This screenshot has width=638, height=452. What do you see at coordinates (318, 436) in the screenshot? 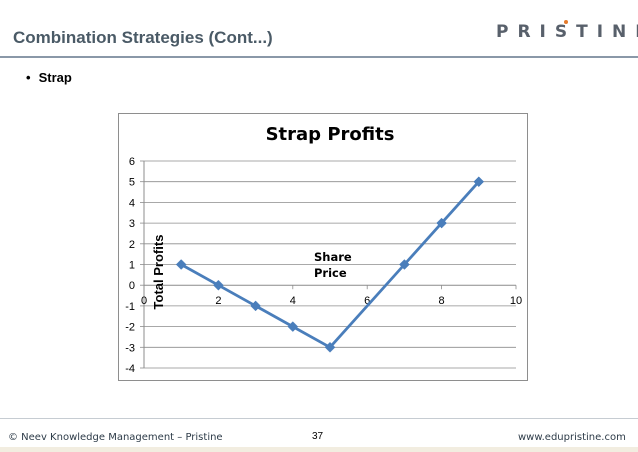
I see `page-number: 37` at bounding box center [318, 436].